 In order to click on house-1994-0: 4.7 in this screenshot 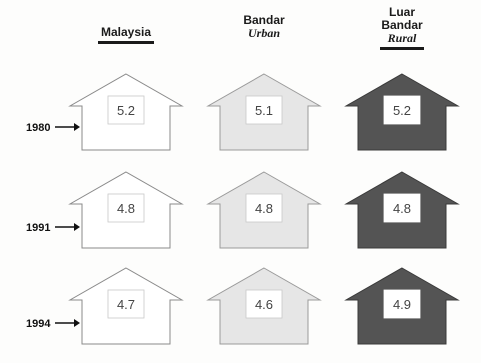, I will do `click(126, 306)`.